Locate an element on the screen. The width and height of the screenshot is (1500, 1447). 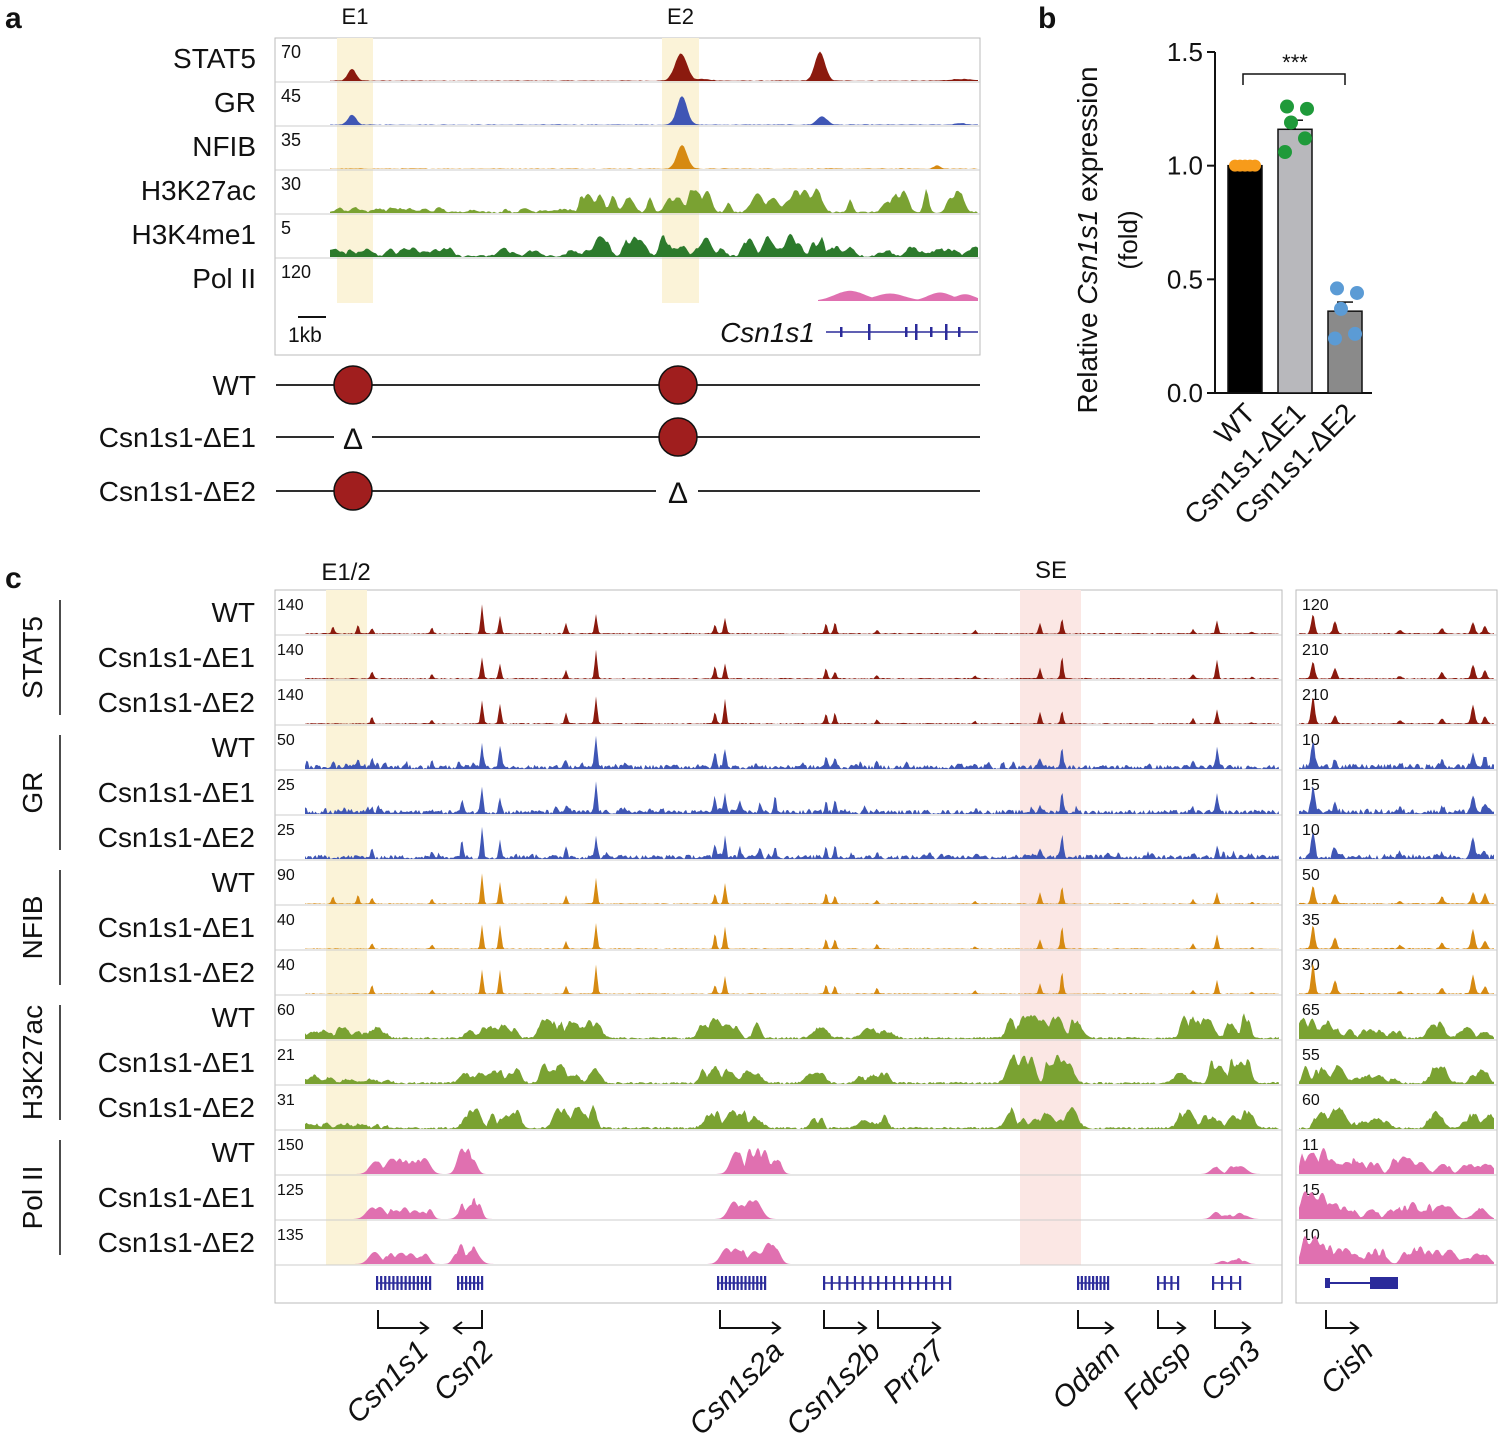
track-scale: 65 is located at coordinates (1311, 1010).